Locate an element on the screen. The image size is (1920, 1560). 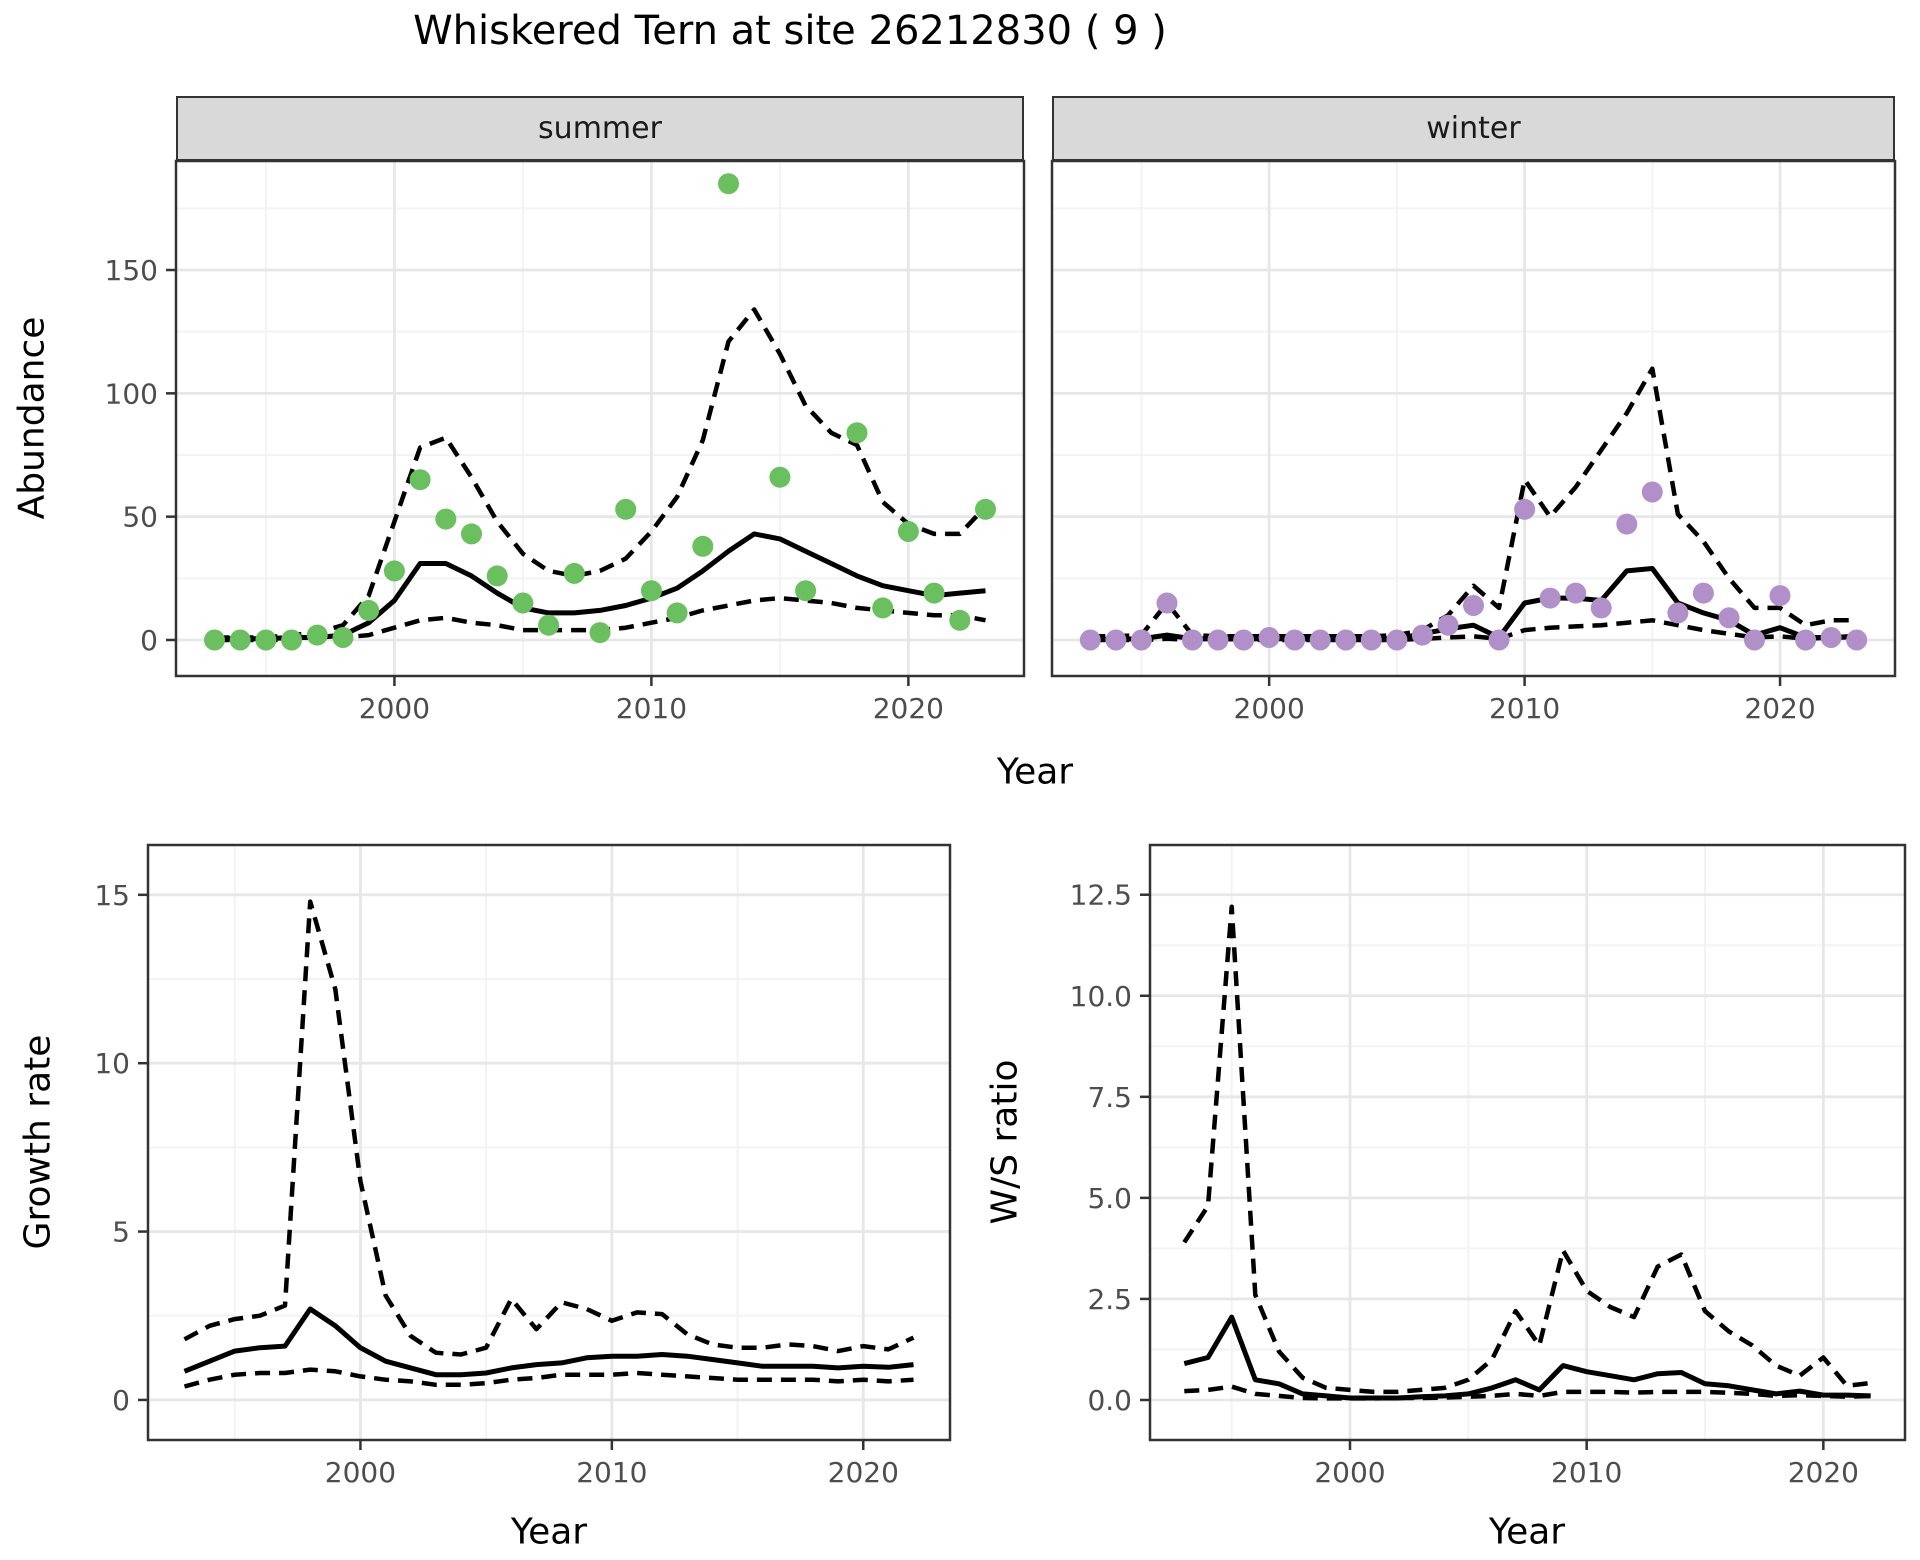
y-tick-label: 5 is located at coordinates (121, 1232).